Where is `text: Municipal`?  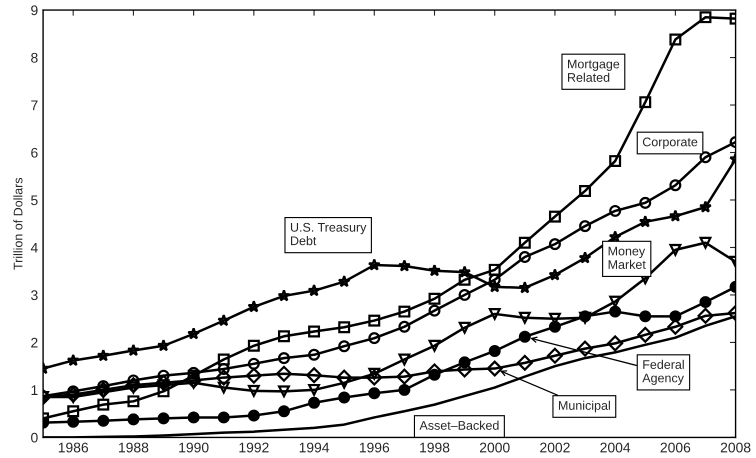
text: Municipal is located at coordinates (584, 406).